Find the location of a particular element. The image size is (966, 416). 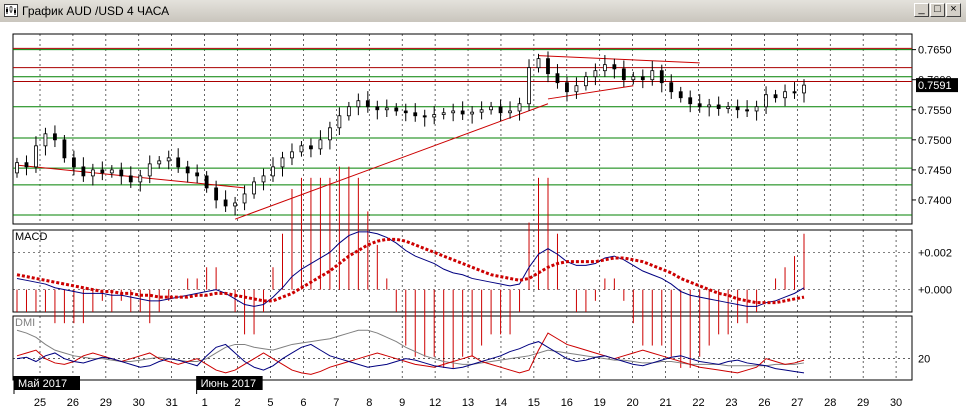

price-tick-label: 0.7500 is located at coordinates (935, 141).